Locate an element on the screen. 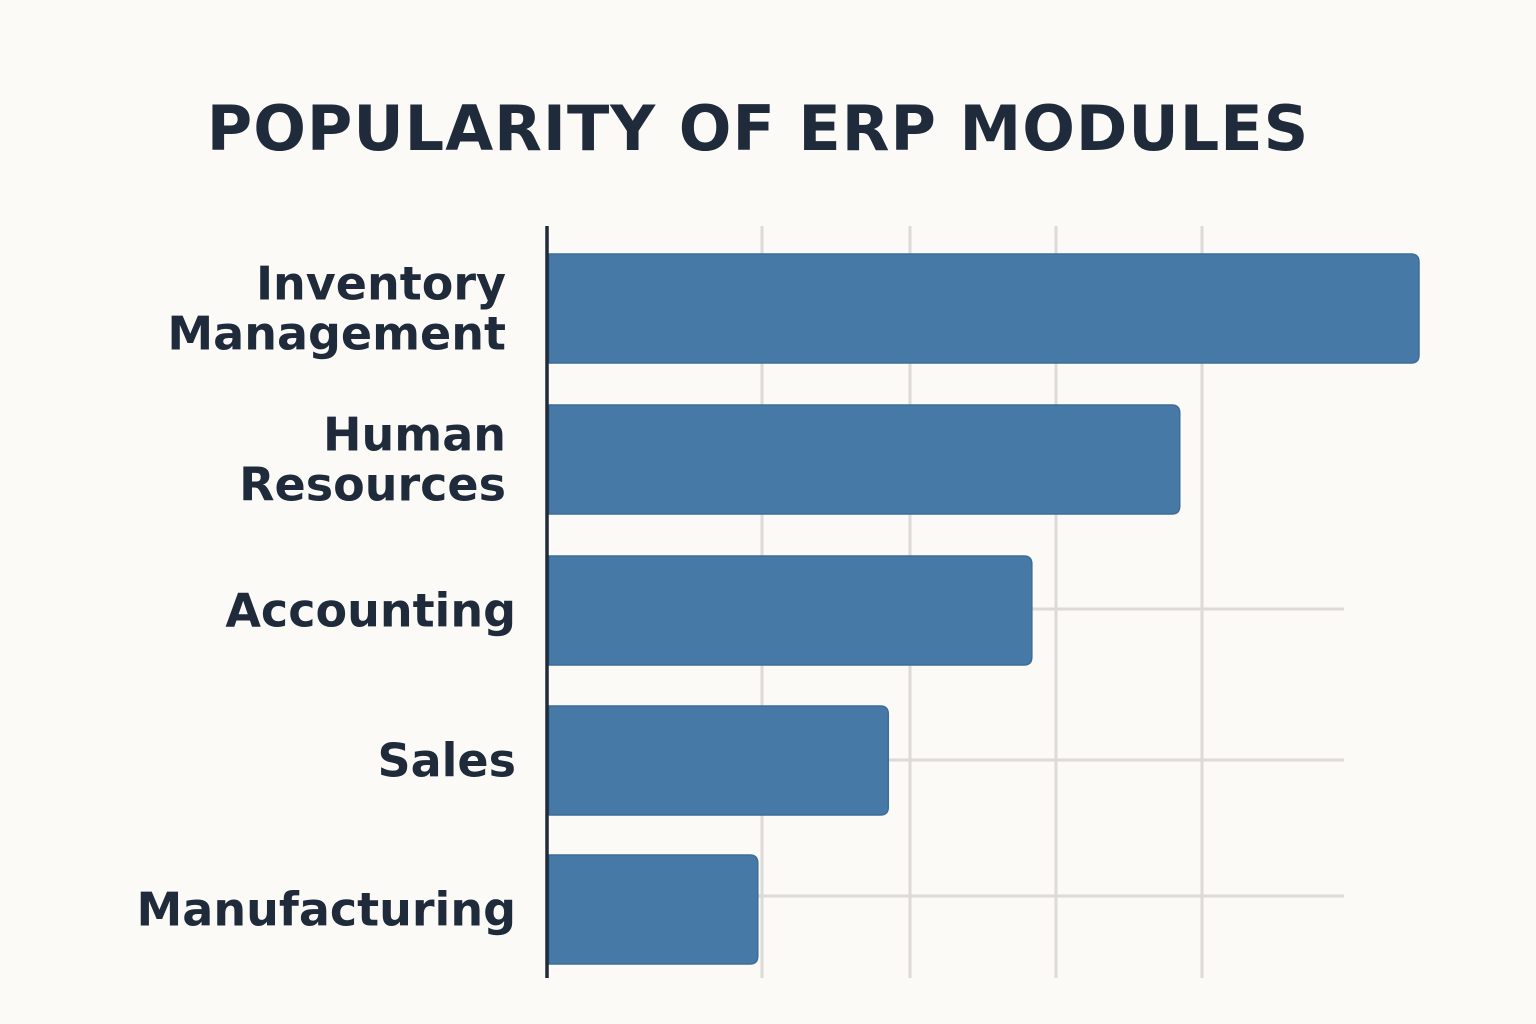 The height and width of the screenshot is (1024, 1536). category-label-line: Human is located at coordinates (414, 435).